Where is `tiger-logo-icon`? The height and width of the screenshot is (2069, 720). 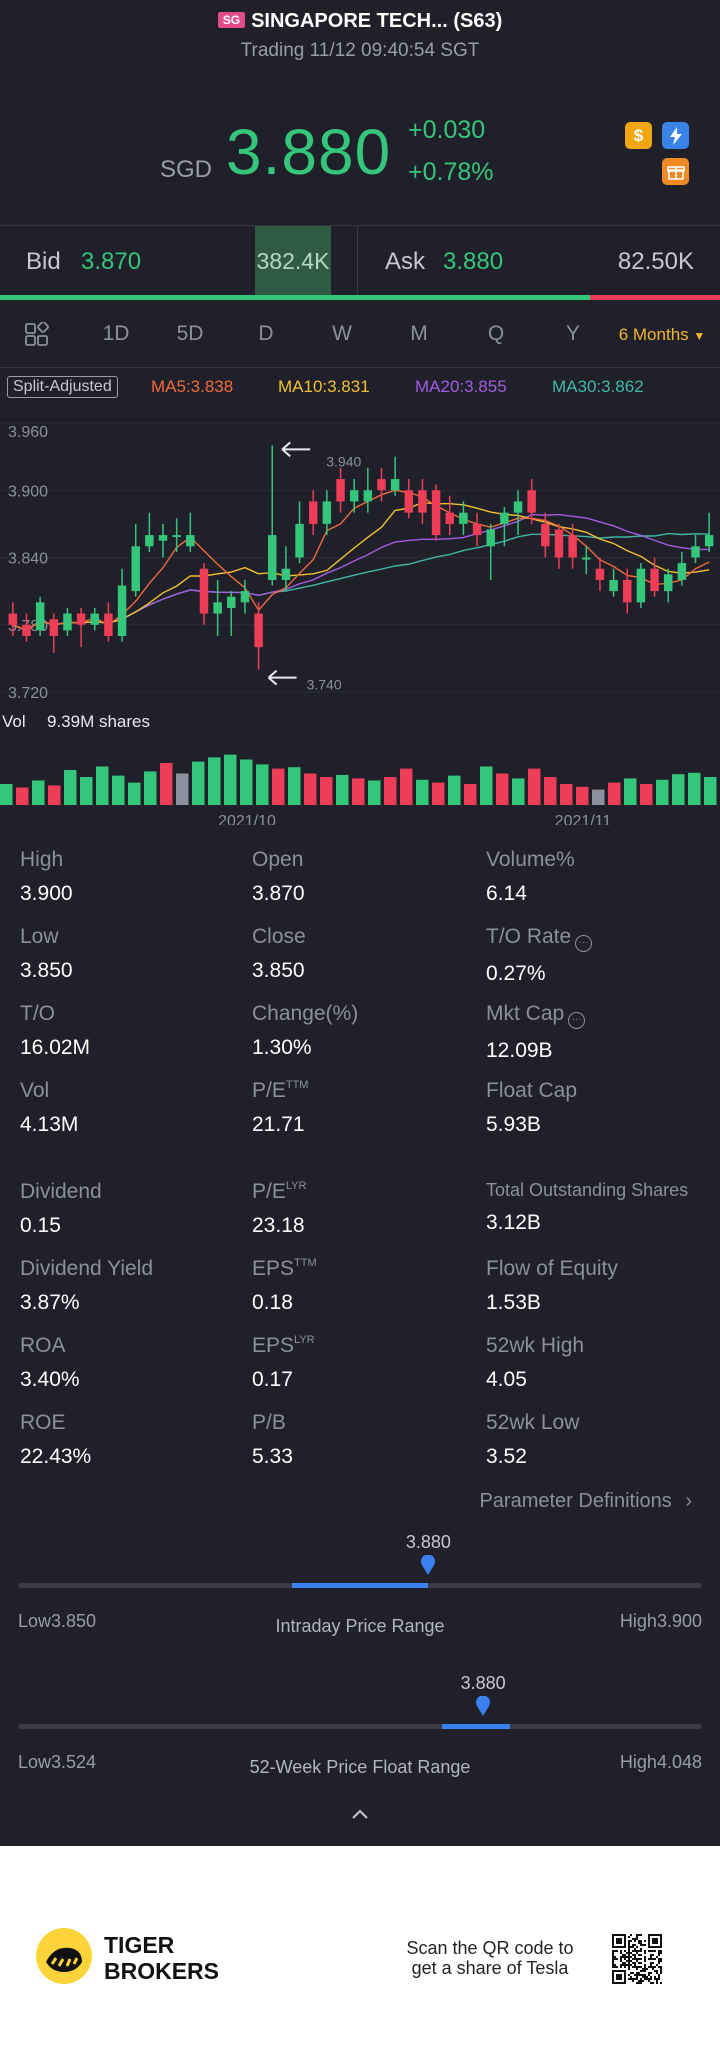 tiger-logo-icon is located at coordinates (64, 1956).